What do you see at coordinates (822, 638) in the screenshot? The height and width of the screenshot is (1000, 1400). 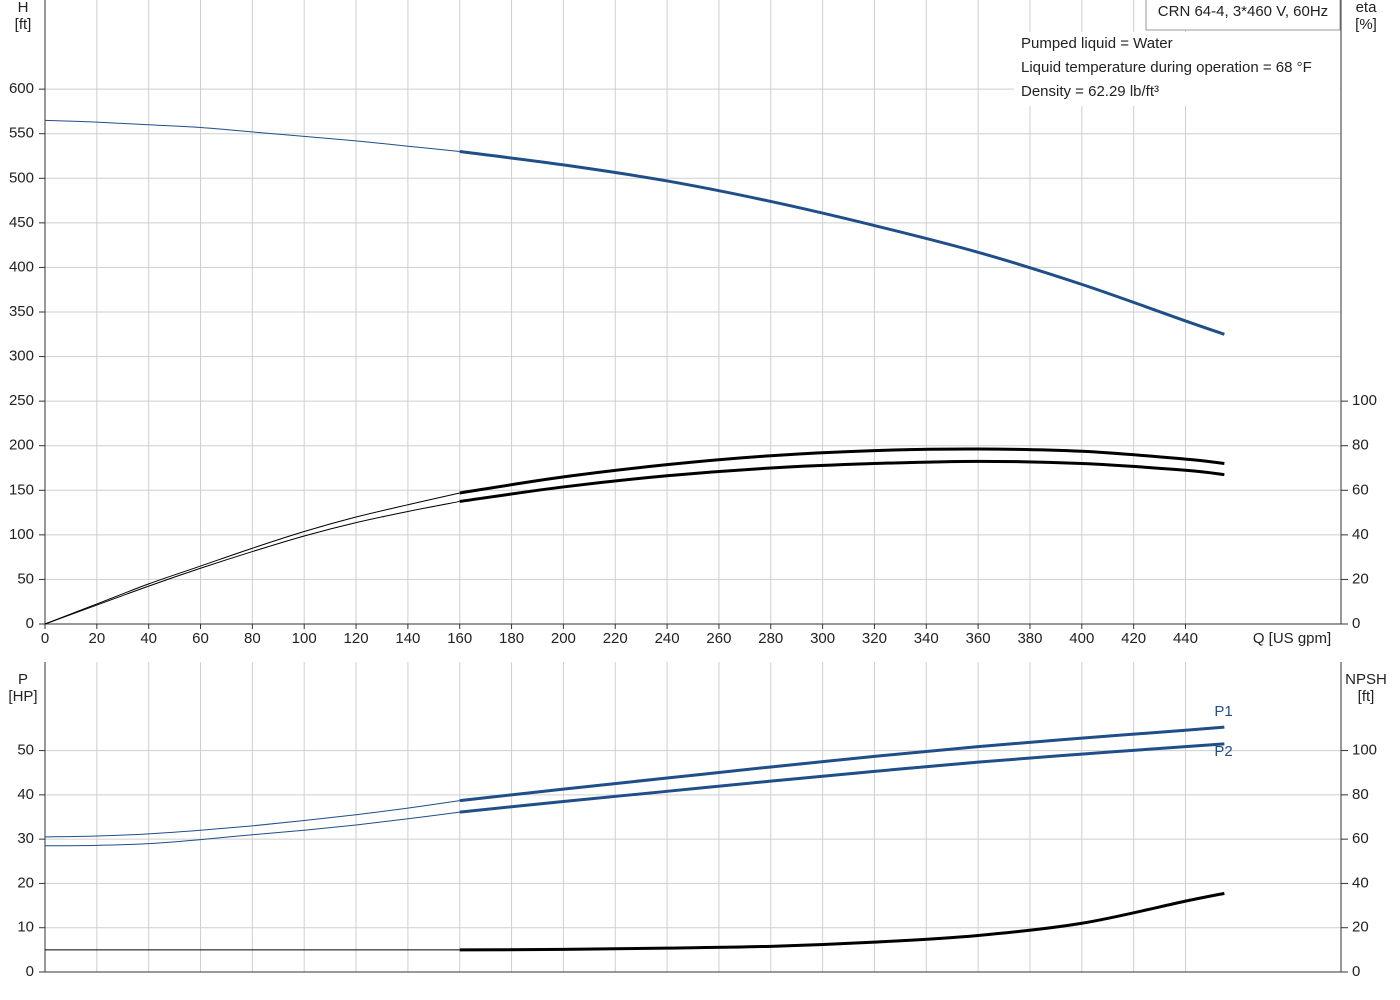 I see `x-tick-label: 300` at bounding box center [822, 638].